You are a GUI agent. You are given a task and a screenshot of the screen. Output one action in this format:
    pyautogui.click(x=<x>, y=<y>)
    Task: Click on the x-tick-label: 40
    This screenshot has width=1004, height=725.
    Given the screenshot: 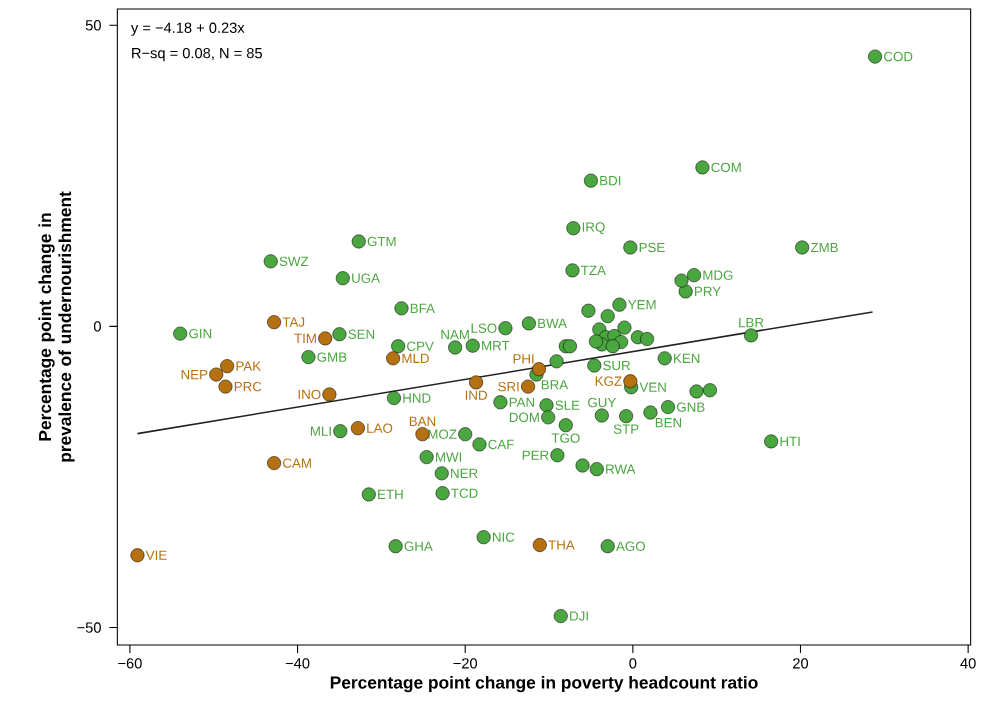 What is the action you would take?
    pyautogui.click(x=968, y=663)
    